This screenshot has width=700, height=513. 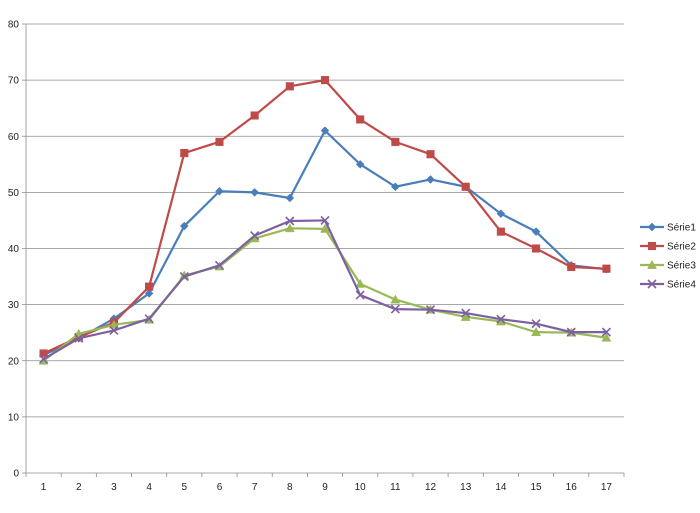 What do you see at coordinates (681, 285) in the screenshot?
I see `legend-label: Série4` at bounding box center [681, 285].